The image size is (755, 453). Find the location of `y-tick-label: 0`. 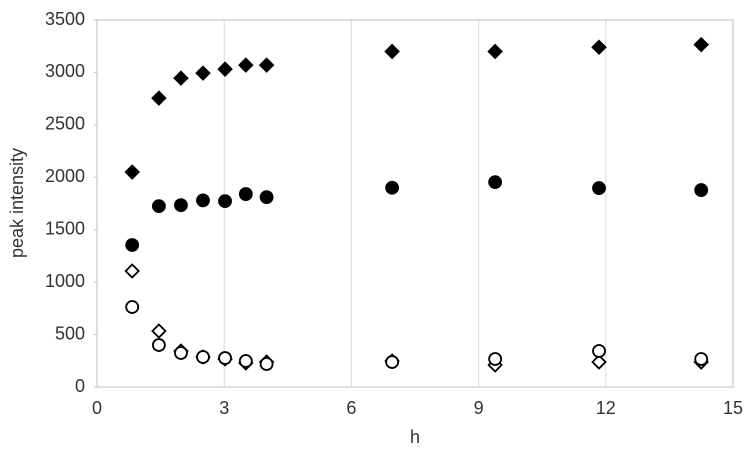

y-tick-label: 0 is located at coordinates (80, 386).